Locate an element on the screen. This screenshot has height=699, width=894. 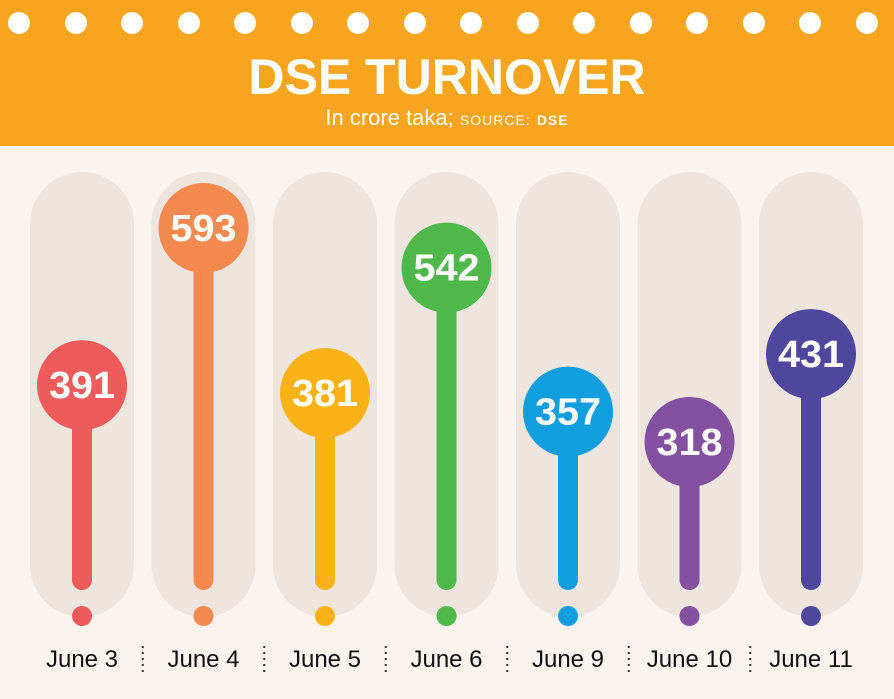
source-label: SOURCE: is located at coordinates (495, 120).